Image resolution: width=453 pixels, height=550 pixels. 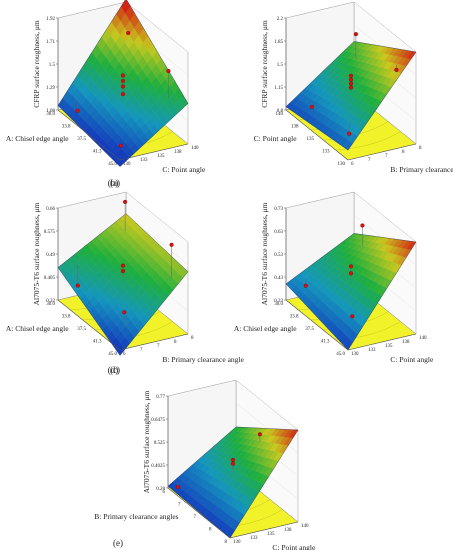 I want to click on y-tick-label: 140, so click(x=423, y=338).